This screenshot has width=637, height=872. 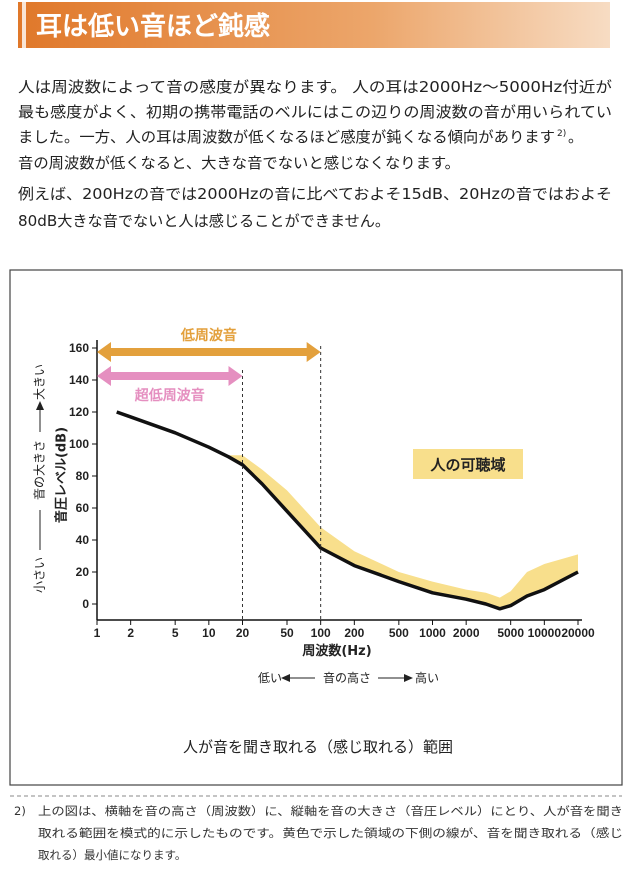 What do you see at coordinates (347, 678) in the screenshot?
I see `x-direction-mid: 音の高さ` at bounding box center [347, 678].